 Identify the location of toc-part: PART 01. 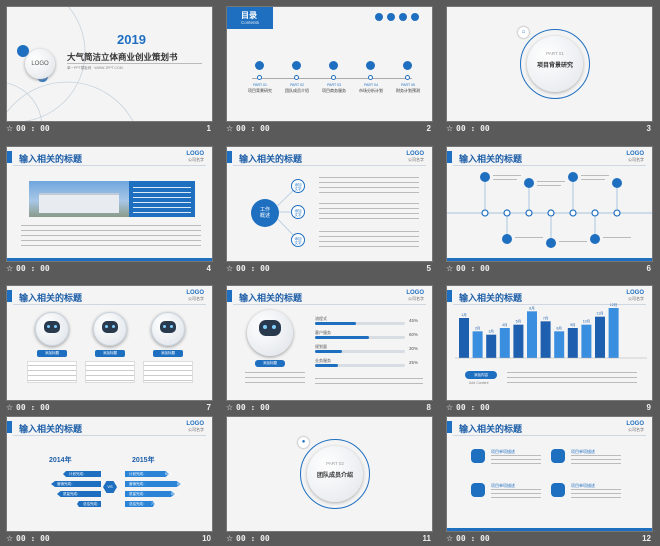
(260, 85).